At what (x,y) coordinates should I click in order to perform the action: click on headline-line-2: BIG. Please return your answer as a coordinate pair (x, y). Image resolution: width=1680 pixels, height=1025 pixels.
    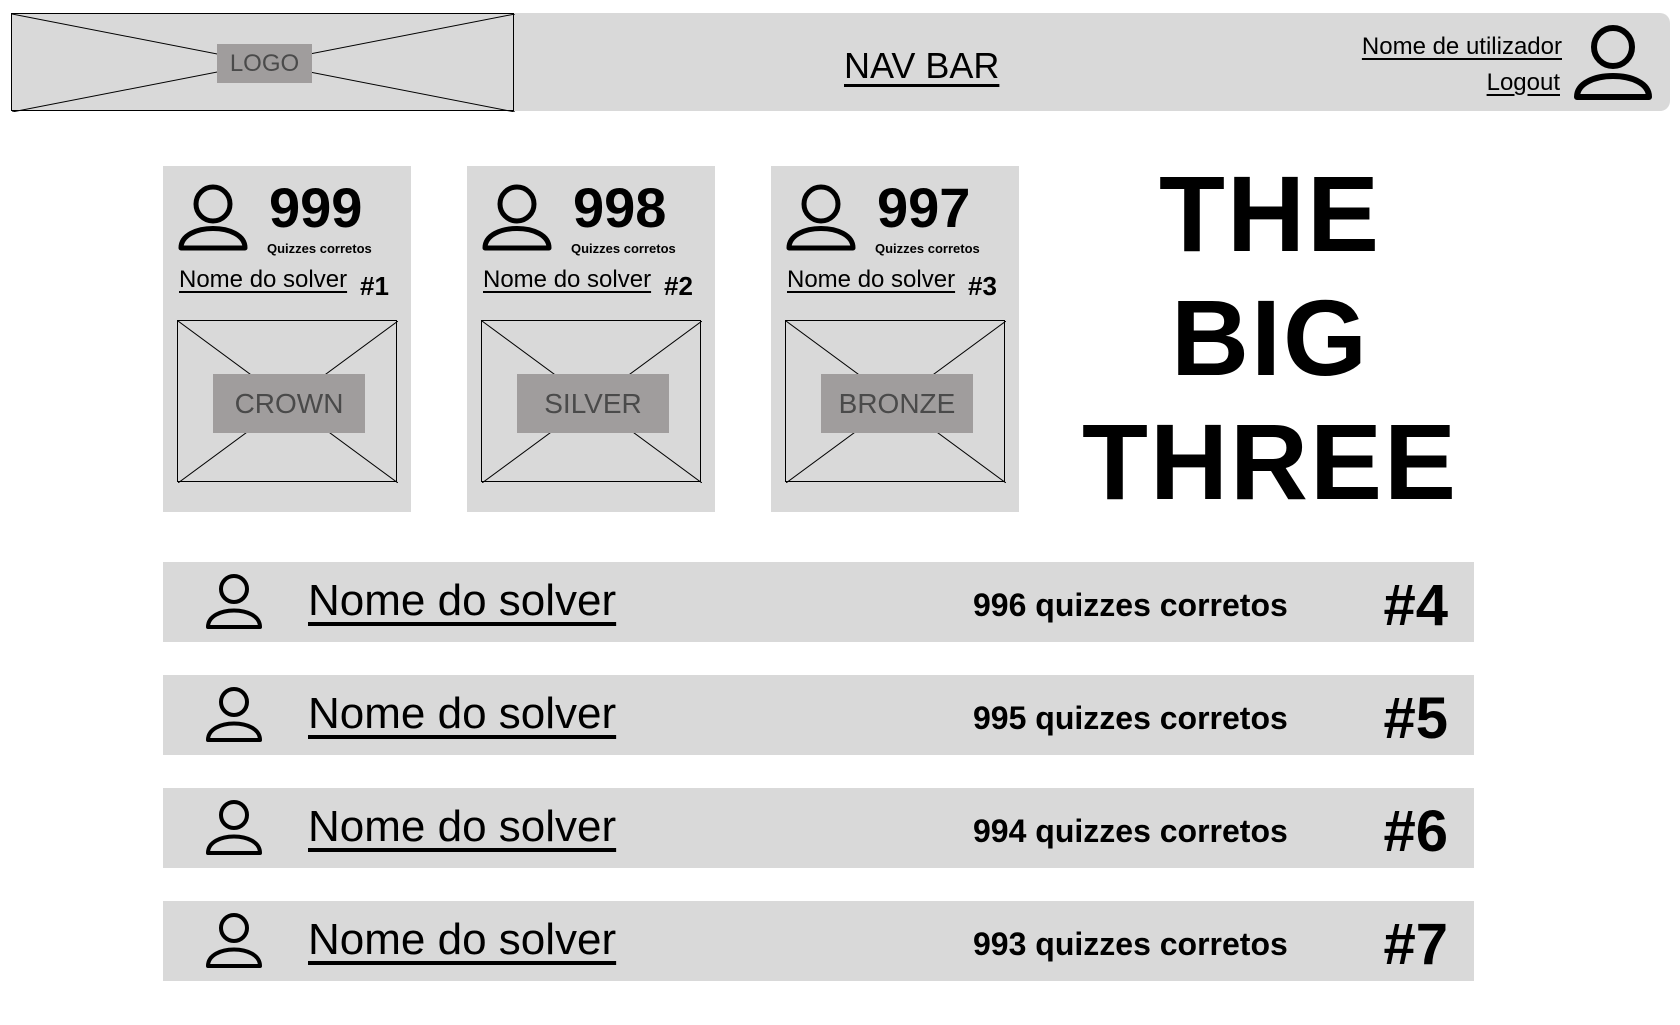
    Looking at the image, I should click on (1269, 337).